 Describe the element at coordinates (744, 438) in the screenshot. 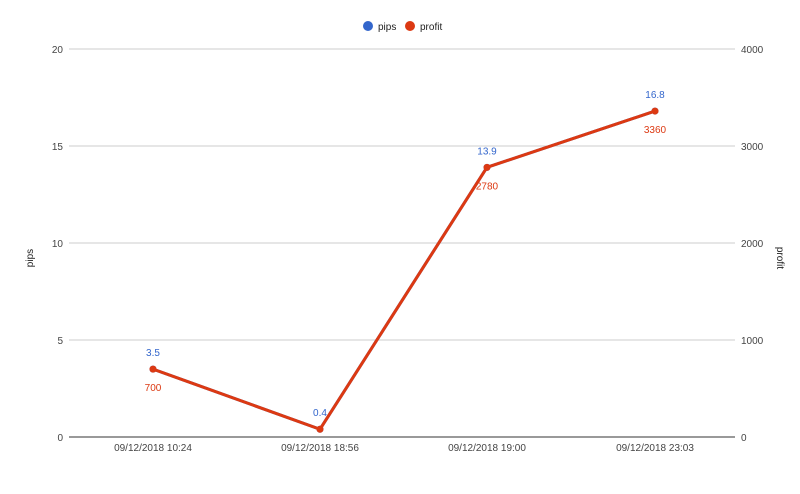

I see `right-tick-label: 0` at that location.